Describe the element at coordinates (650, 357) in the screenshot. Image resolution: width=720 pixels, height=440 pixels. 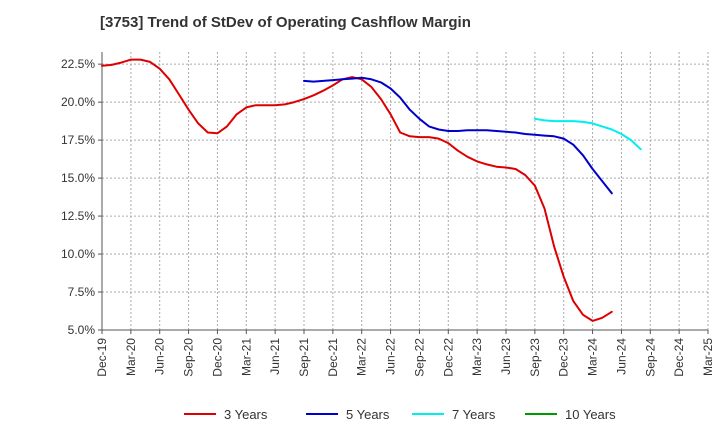
I see `x-tick-label: Sep-24` at that location.